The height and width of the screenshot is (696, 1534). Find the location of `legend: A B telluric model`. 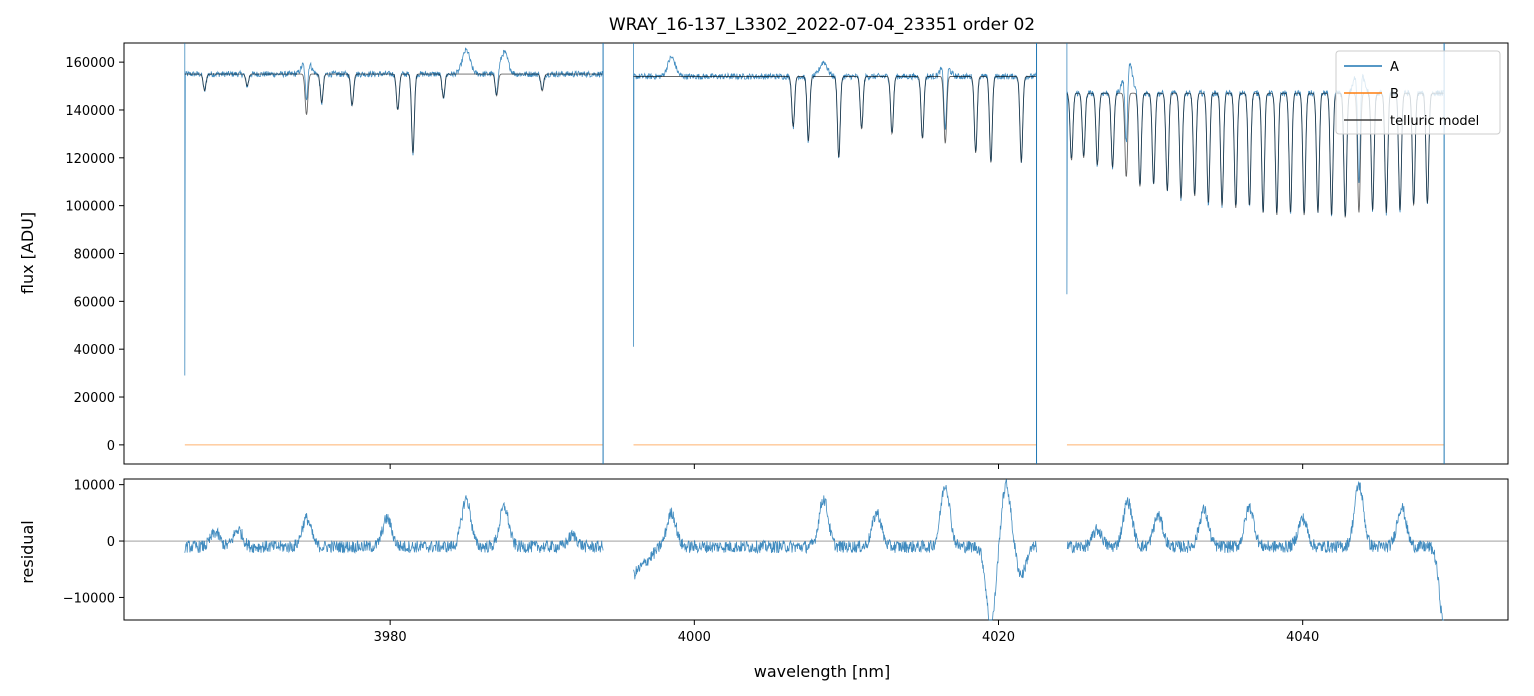

legend: A B telluric model is located at coordinates (1418, 92).